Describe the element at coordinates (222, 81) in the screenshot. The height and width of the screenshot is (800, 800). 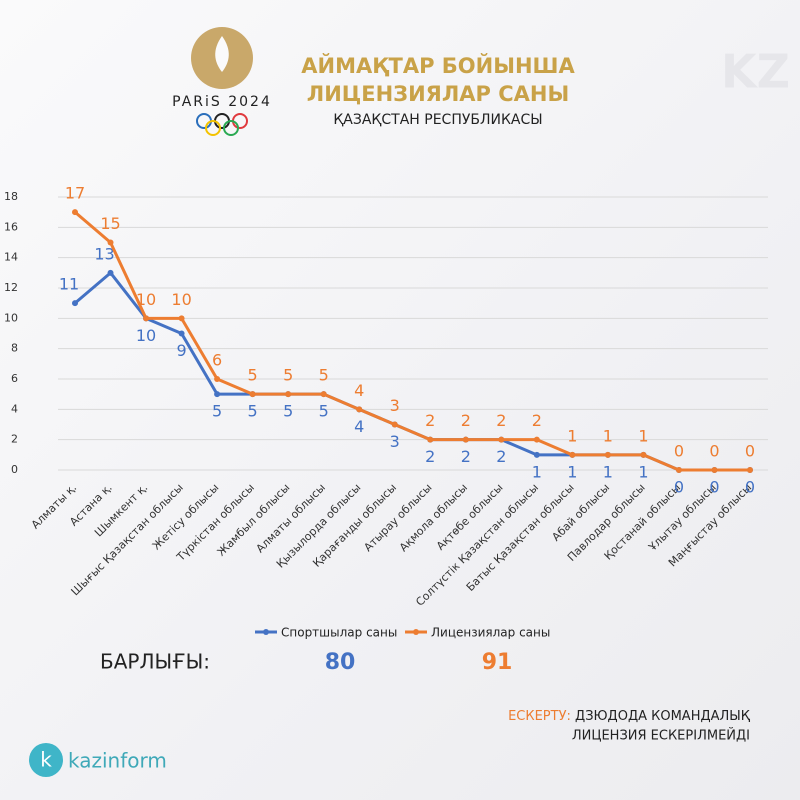
I see `paris-logo: PARiS 2024` at that location.